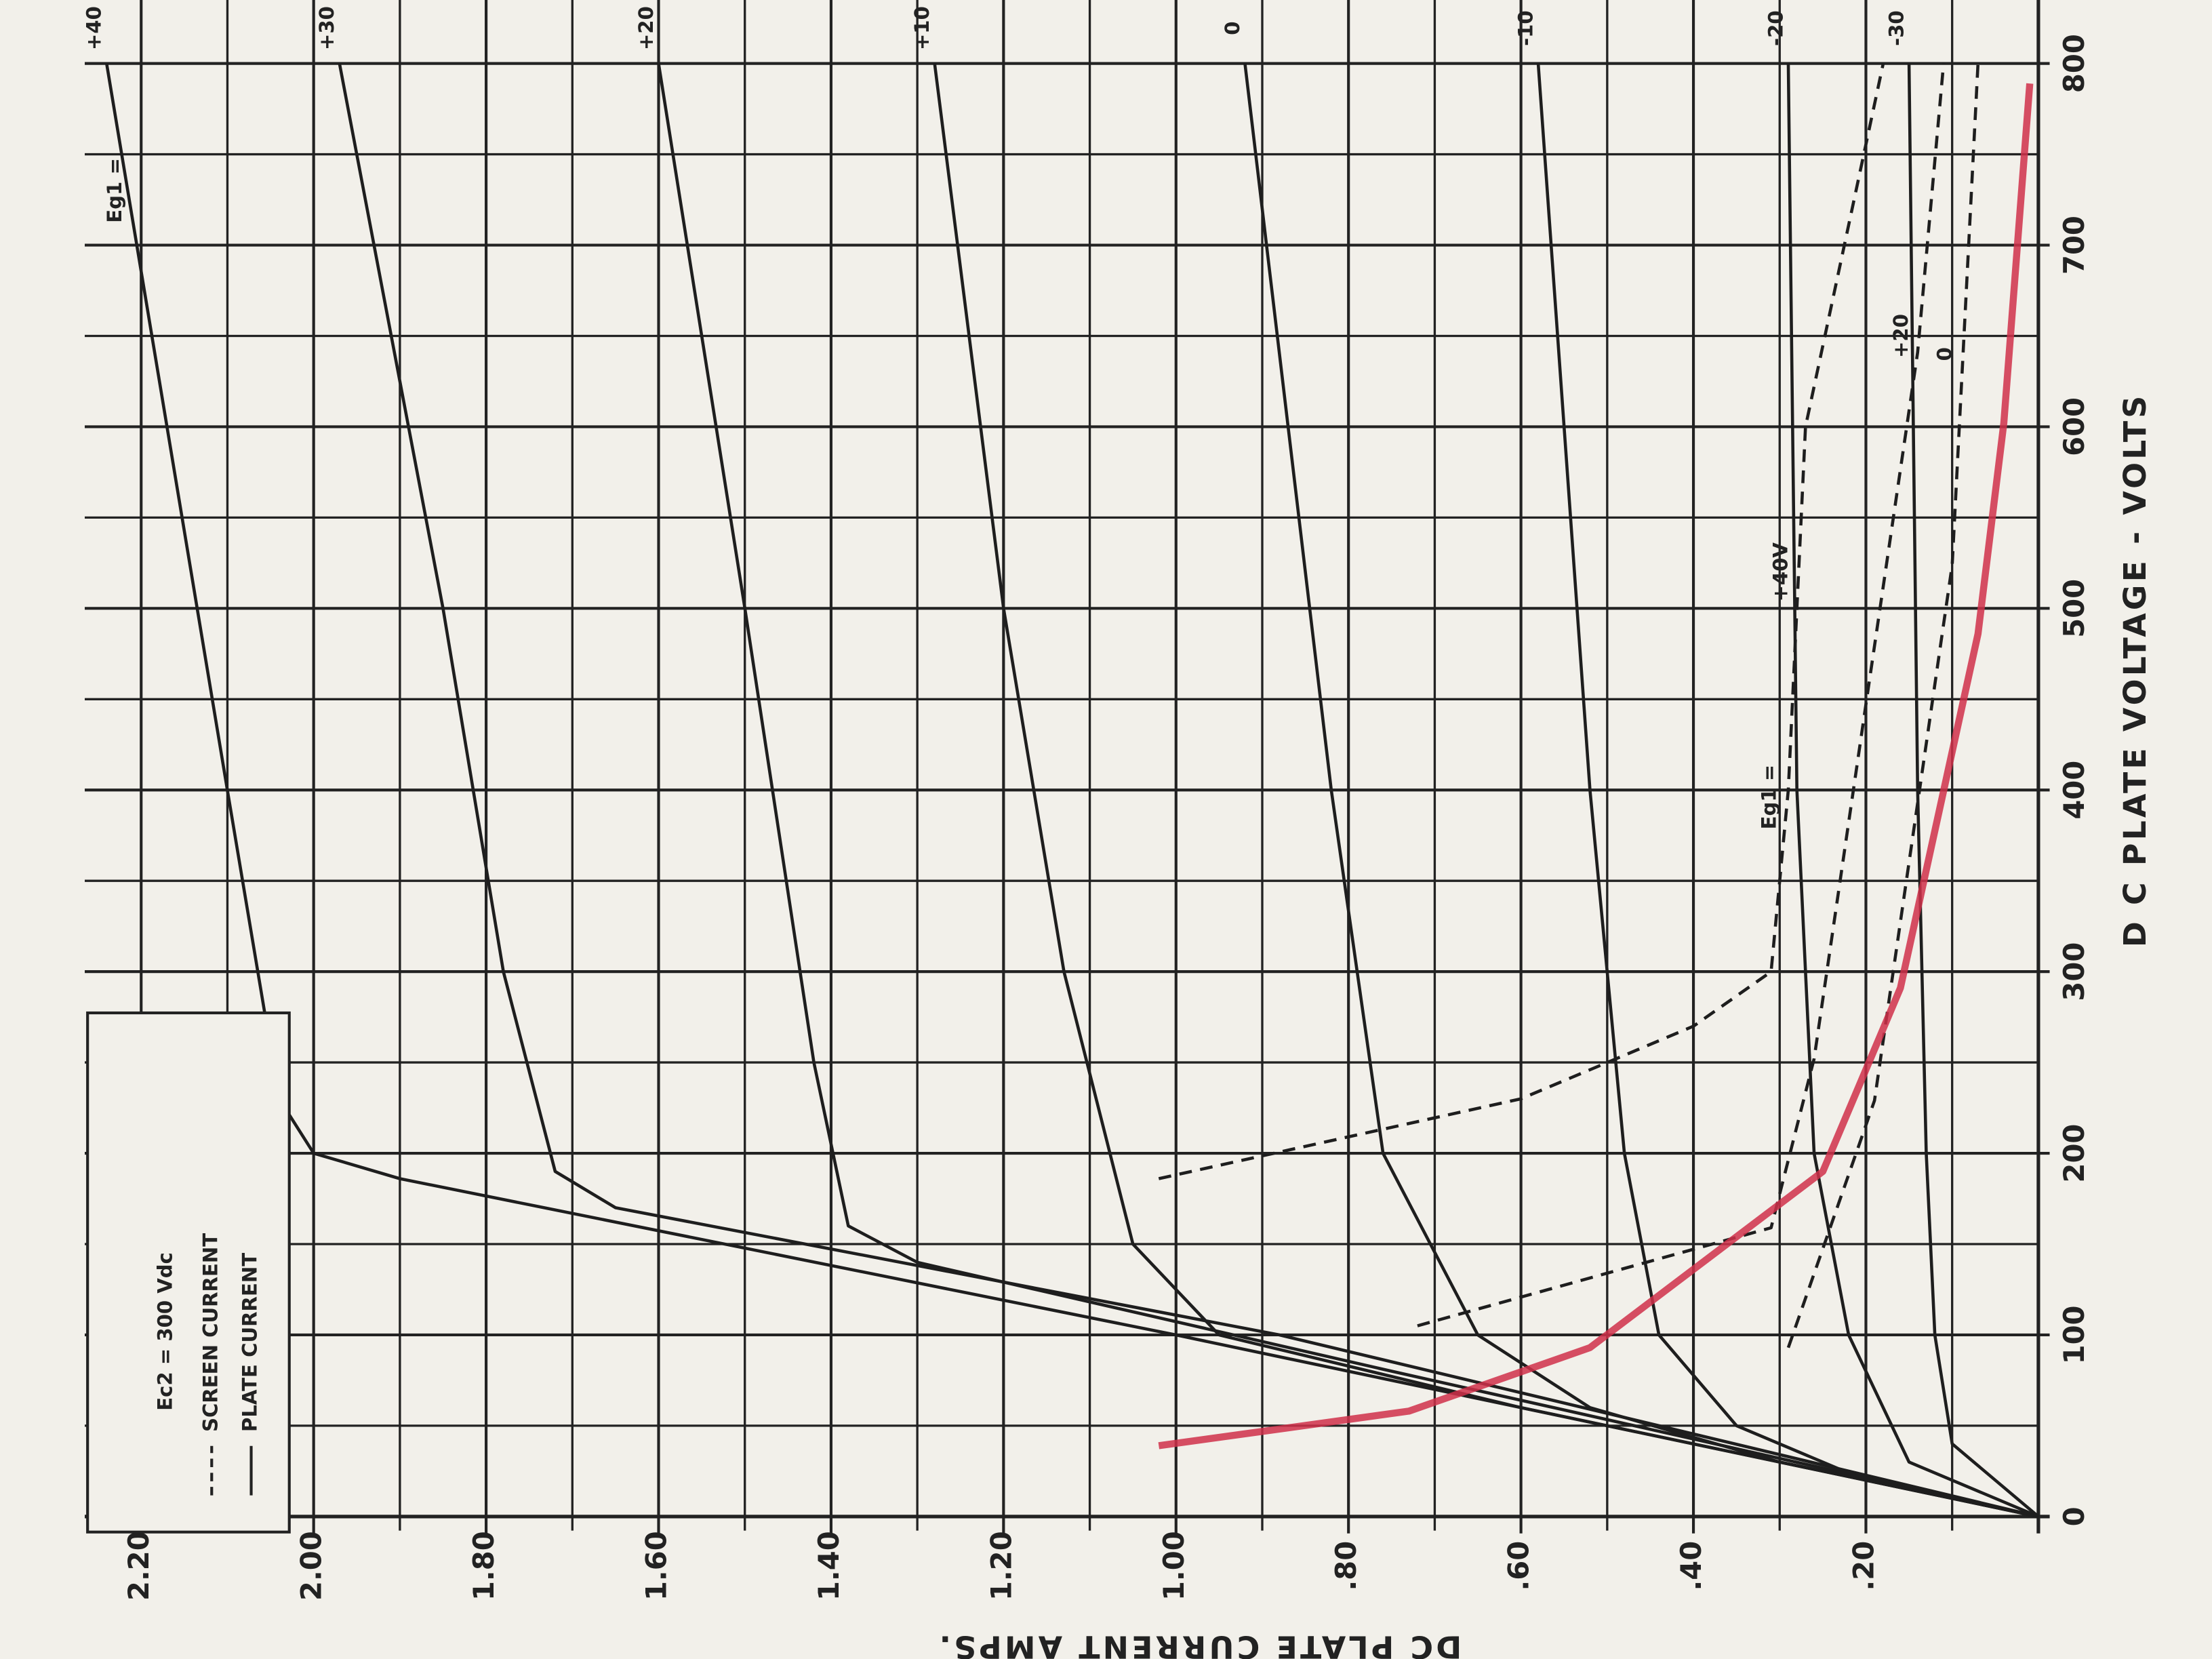 The image size is (2212, 1659). I want to click on x-tick-label: 100, so click(2074, 1335).